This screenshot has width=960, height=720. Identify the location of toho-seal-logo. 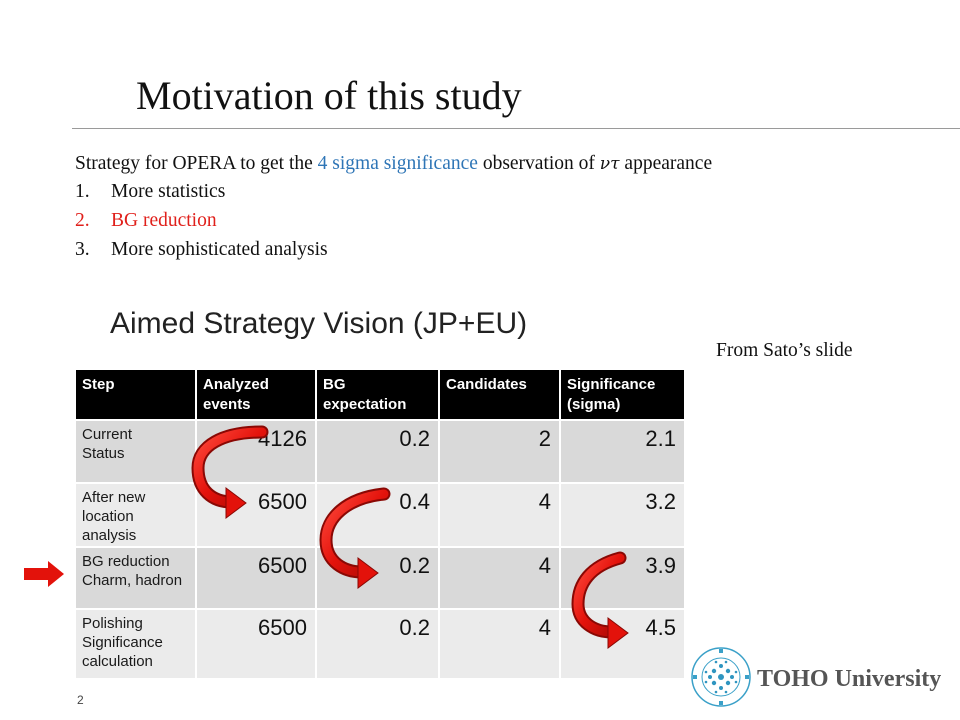
(721, 677).